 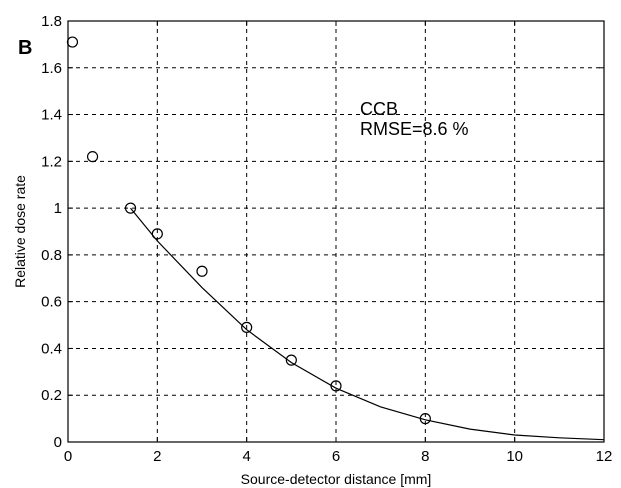 What do you see at coordinates (68, 456) in the screenshot?
I see `x-tick-label: 0` at bounding box center [68, 456].